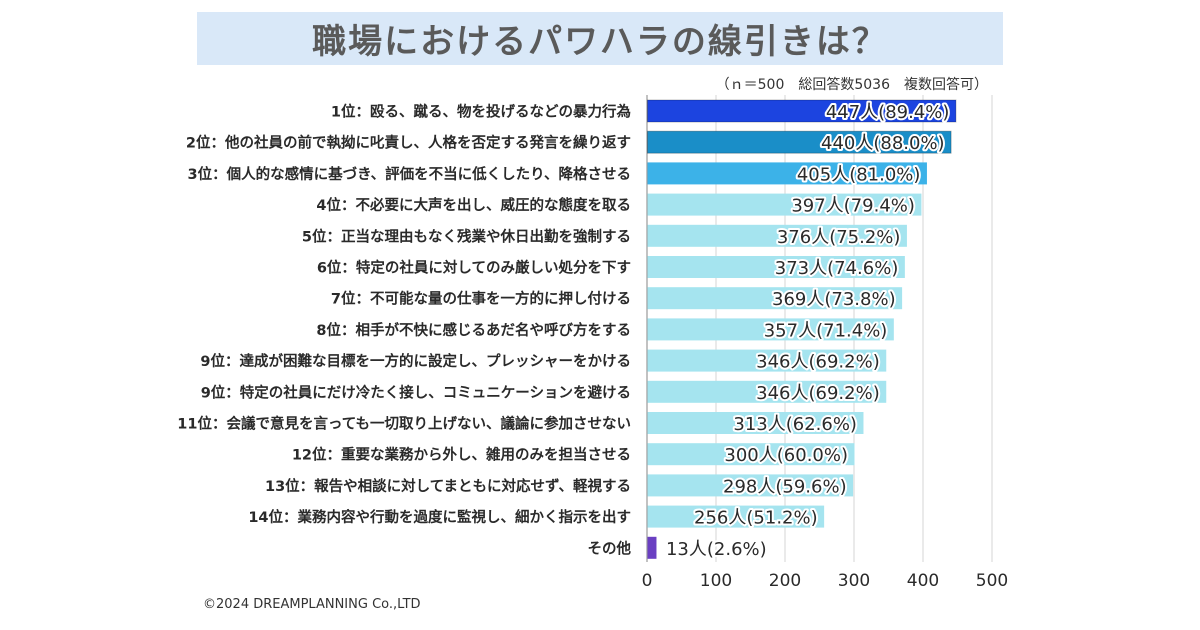 This screenshot has width=1200, height=630. Describe the element at coordinates (923, 581) in the screenshot. I see `x-tick-label: 400` at that location.